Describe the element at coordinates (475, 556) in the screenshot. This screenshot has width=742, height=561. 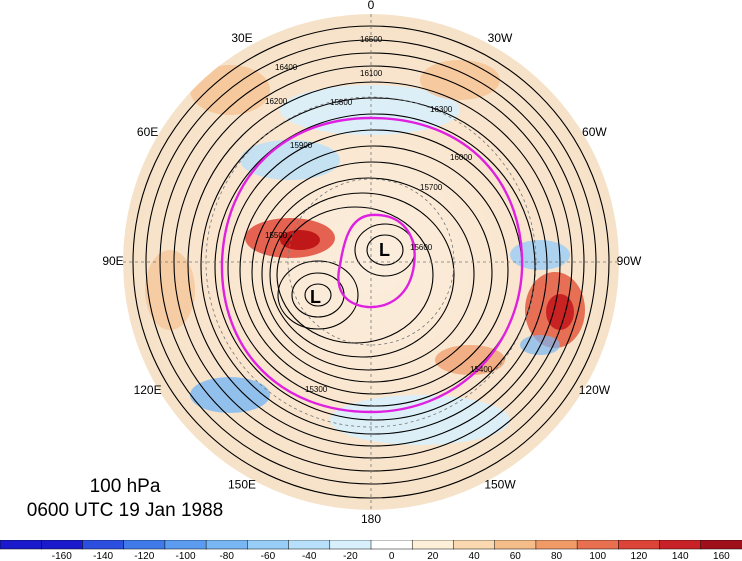
I see `colorbar-tick-label: 40` at that location.